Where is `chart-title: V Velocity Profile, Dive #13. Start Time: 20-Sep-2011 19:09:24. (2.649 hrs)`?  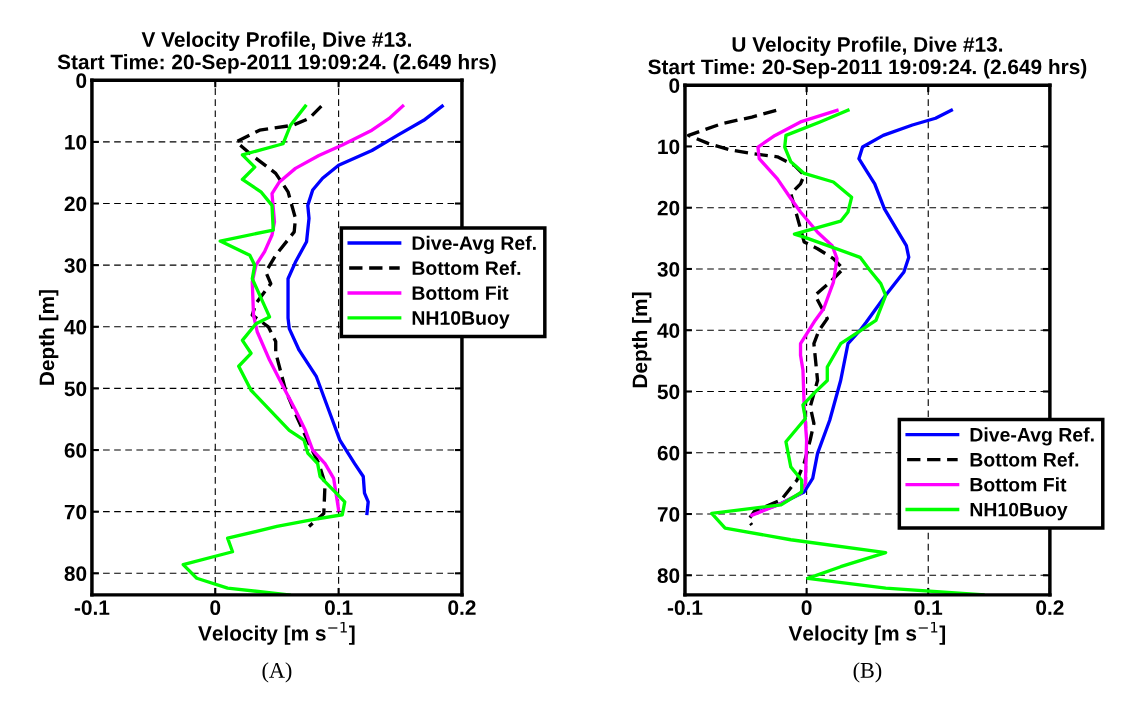
chart-title: V Velocity Profile, Dive #13. Start Time: 20-Sep-2011 19:09:24. (2.649 hrs) is located at coordinates (276, 52).